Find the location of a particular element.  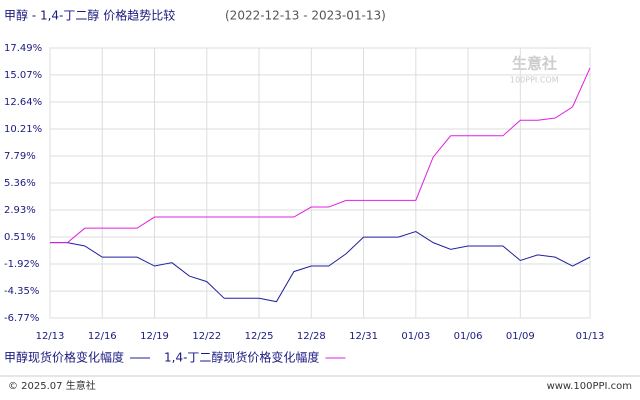

x-tick-label: 12/22 is located at coordinates (206, 336).